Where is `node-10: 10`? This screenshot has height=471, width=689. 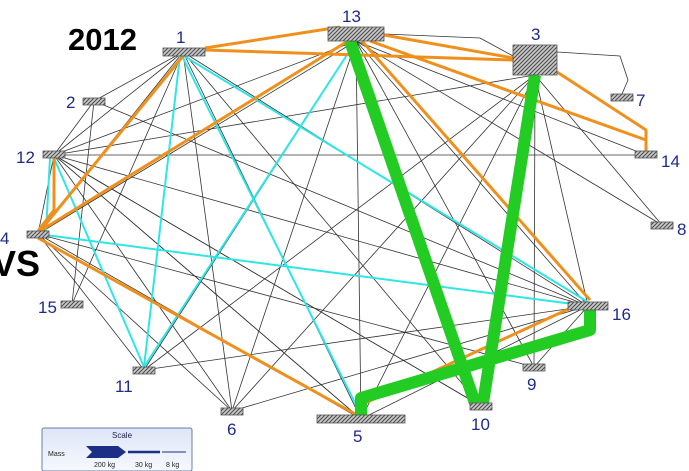 node-10: 10 is located at coordinates (481, 418).